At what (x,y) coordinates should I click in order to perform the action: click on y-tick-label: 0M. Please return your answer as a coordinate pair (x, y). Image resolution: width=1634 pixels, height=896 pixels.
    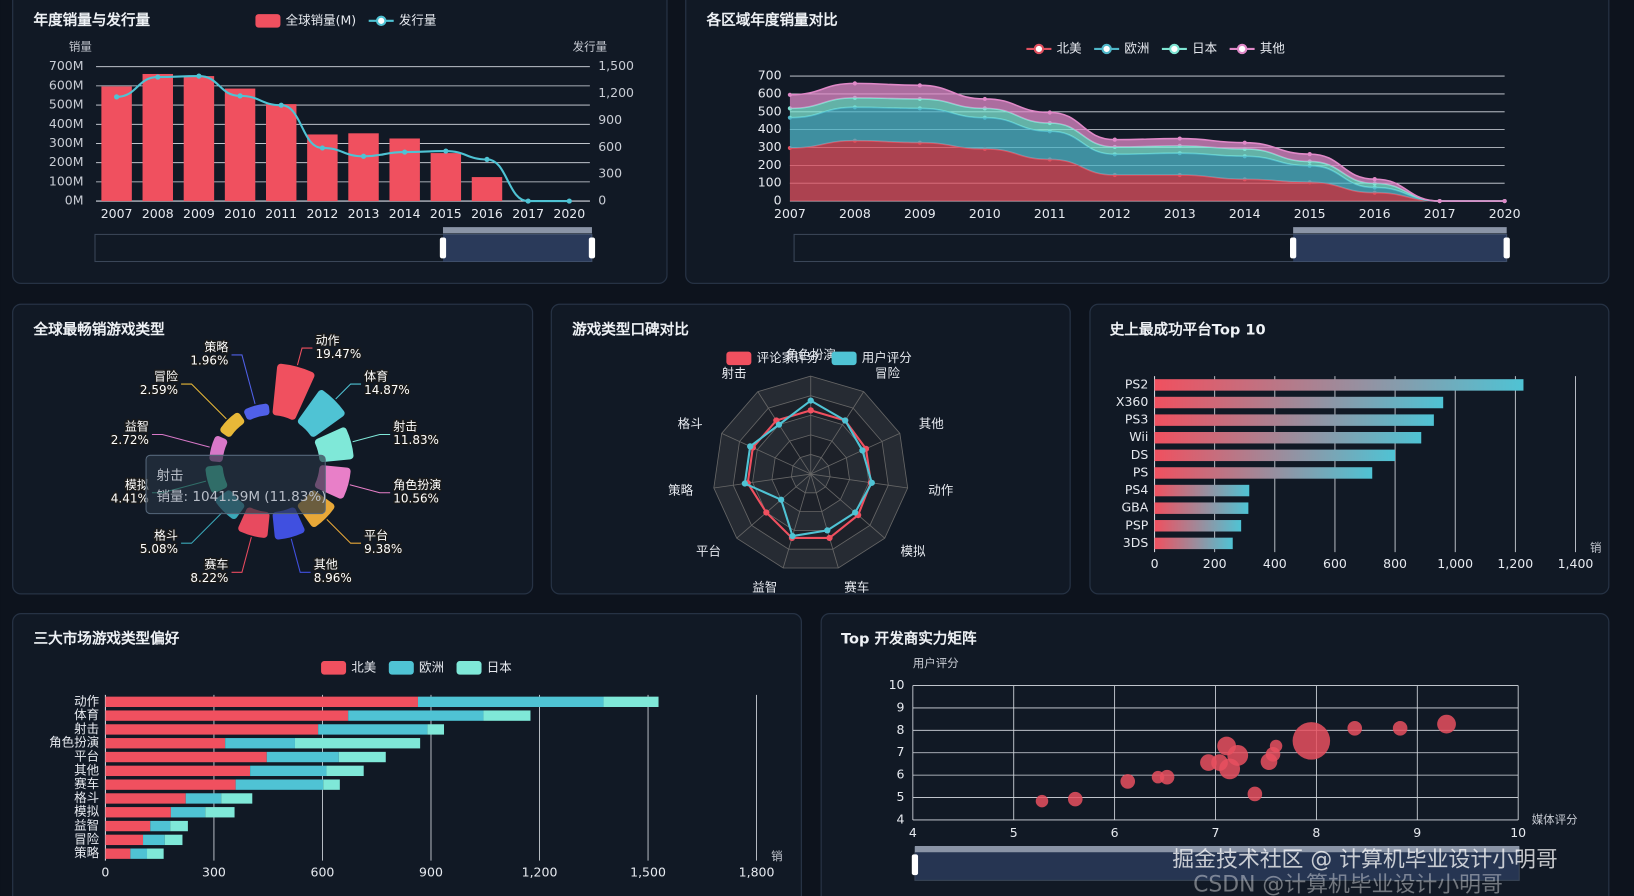
    Looking at the image, I should click on (74, 200).